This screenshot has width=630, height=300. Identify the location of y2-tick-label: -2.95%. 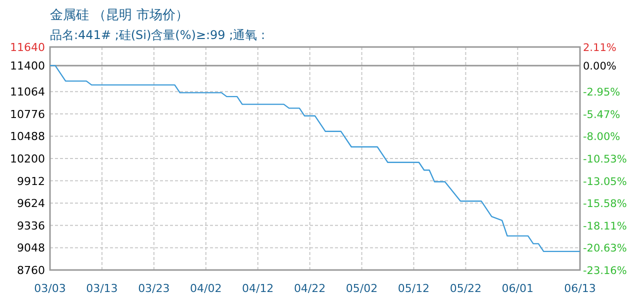
(601, 92).